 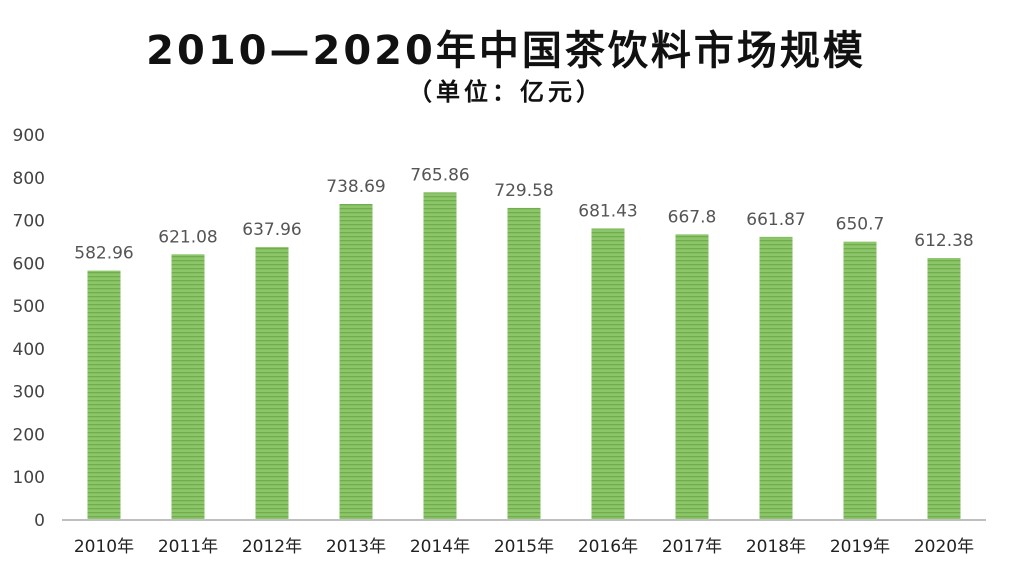 What do you see at coordinates (29, 328) in the screenshot?
I see `y-axis-labels: 0 100 200 300 400 500 600 700 800 900` at bounding box center [29, 328].